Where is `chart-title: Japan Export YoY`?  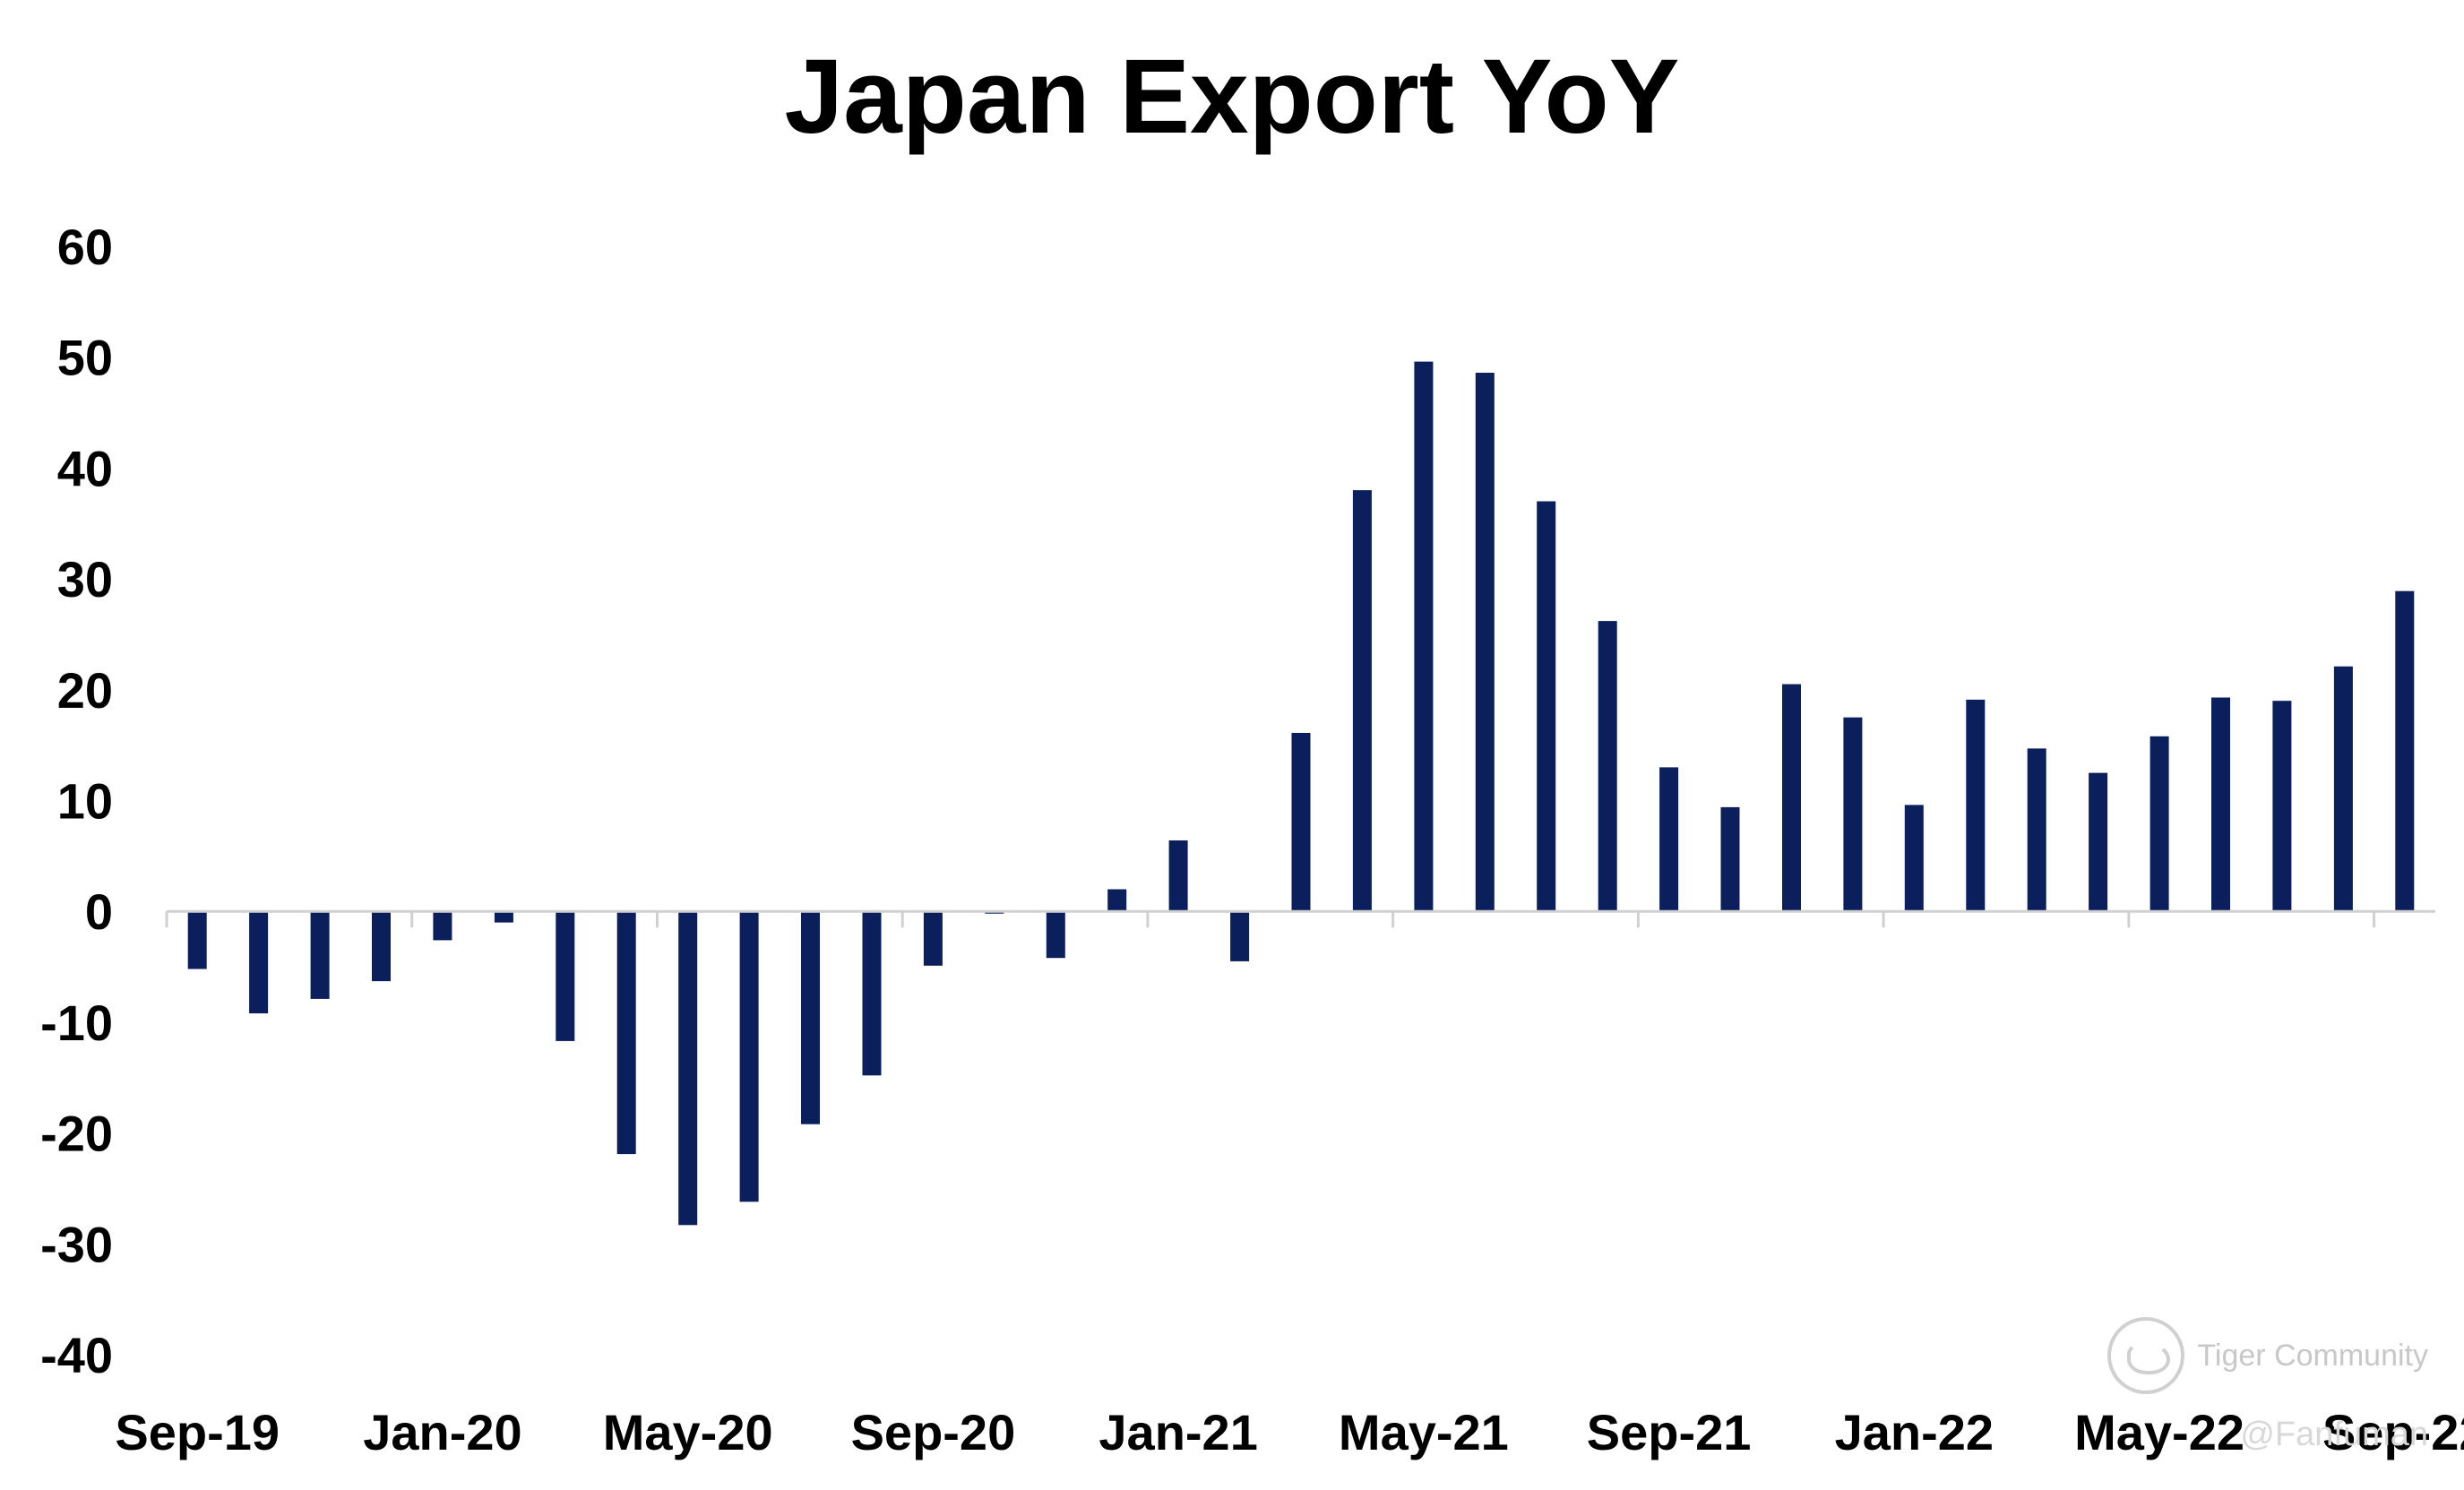
chart-title: Japan Export YoY is located at coordinates (1232, 97).